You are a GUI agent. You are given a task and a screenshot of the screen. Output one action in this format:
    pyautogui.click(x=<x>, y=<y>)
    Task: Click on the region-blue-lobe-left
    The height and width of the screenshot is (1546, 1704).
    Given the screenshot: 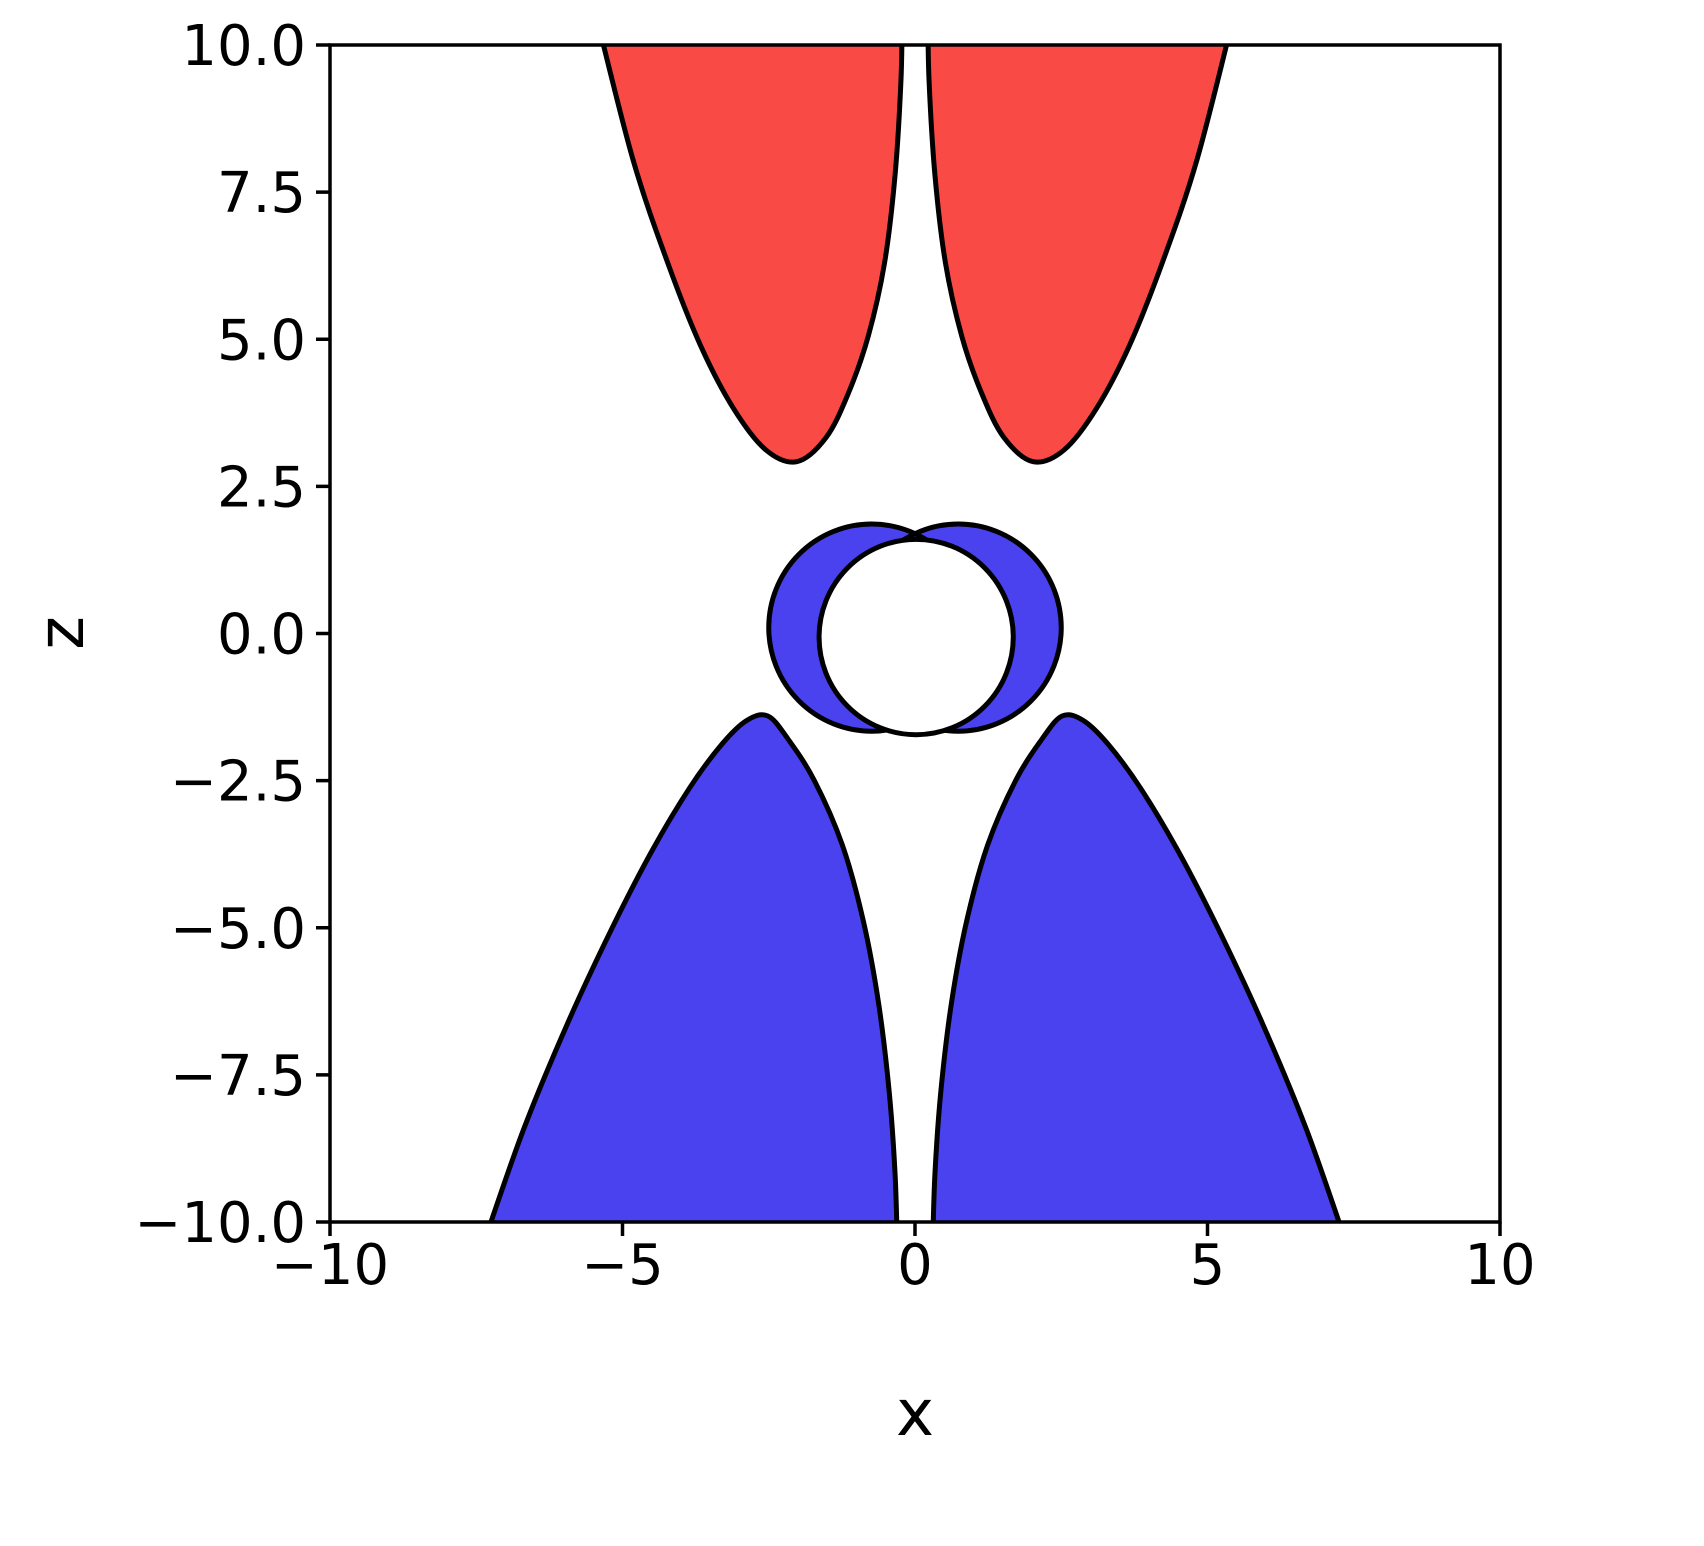 What is the action you would take?
    pyautogui.click(x=694, y=967)
    